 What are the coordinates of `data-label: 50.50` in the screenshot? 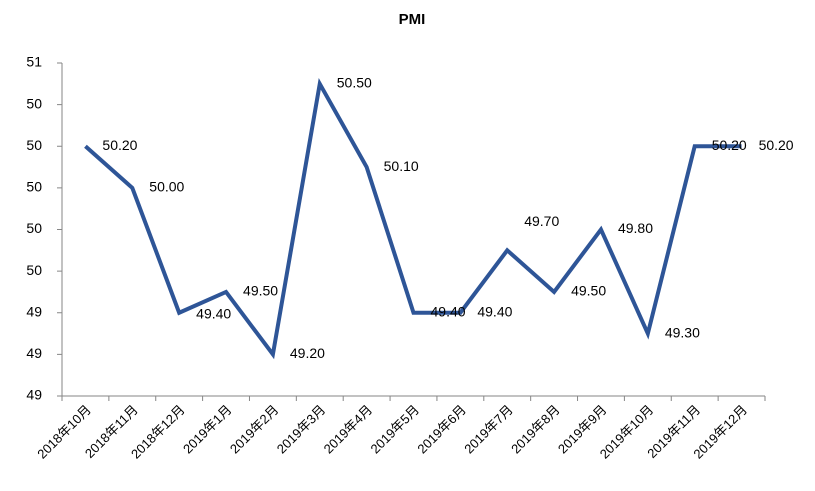 It's located at (354, 83).